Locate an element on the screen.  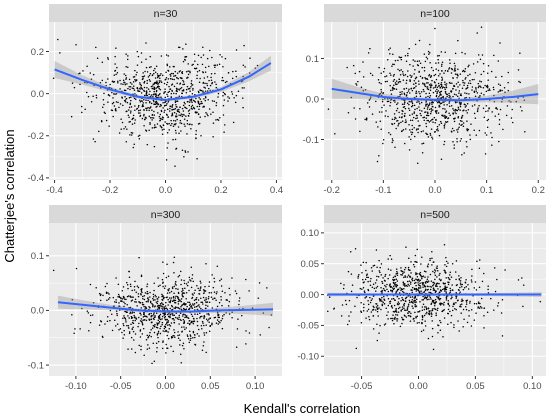
x-tick-label: 0.00 is located at coordinates (165, 386).